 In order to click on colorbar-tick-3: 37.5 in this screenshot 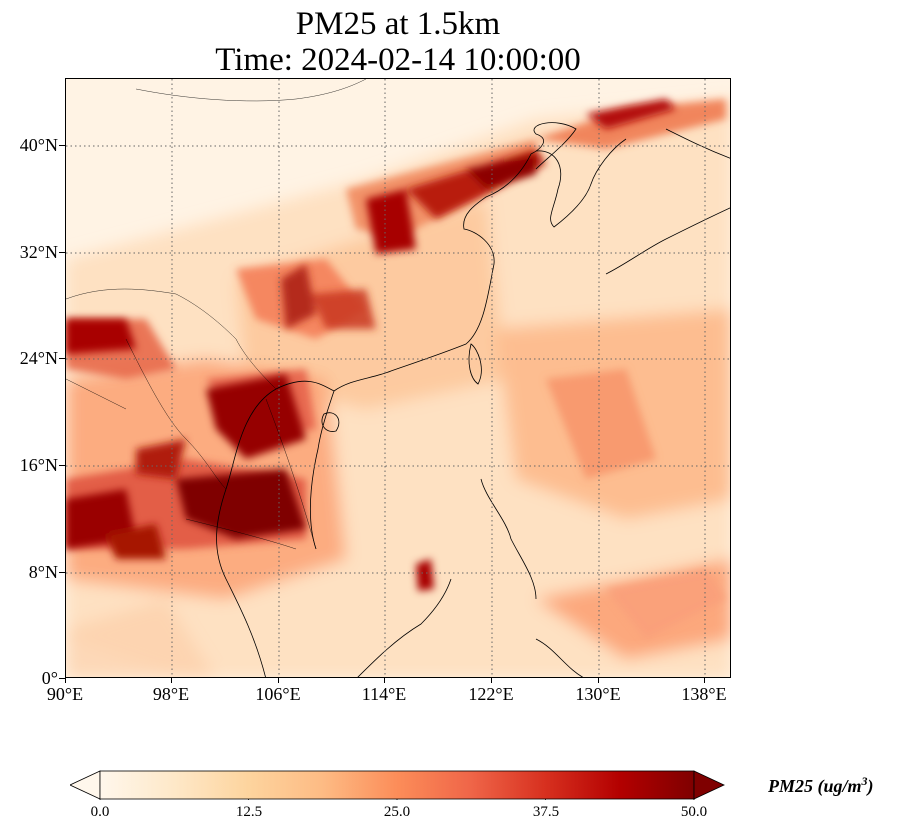, I will do `click(546, 812)`.